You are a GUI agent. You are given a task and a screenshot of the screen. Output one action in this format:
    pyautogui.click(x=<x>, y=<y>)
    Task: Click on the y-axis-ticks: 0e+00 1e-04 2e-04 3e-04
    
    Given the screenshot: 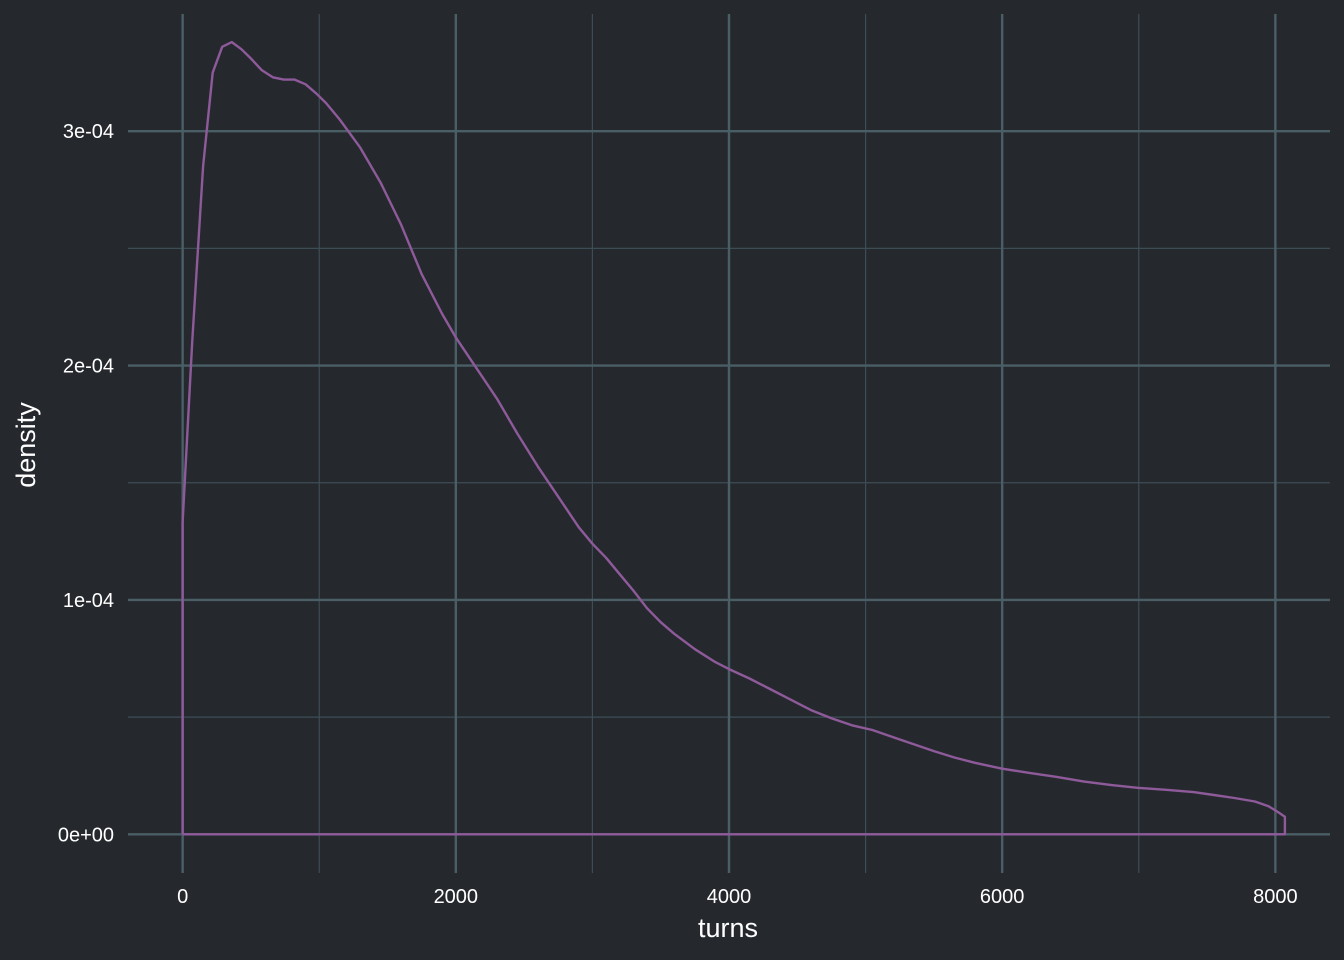 What is the action you would take?
    pyautogui.click(x=86, y=483)
    